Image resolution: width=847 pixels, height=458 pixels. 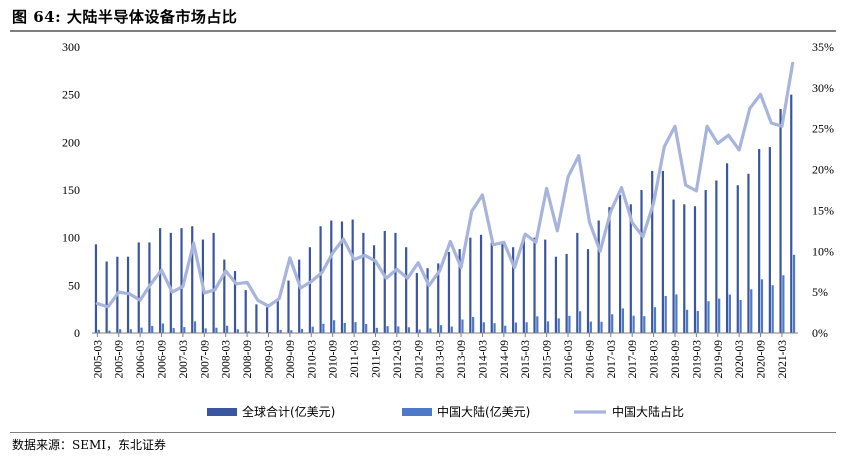 I want to click on y-left-tick-label: 50, so click(x=74, y=285).